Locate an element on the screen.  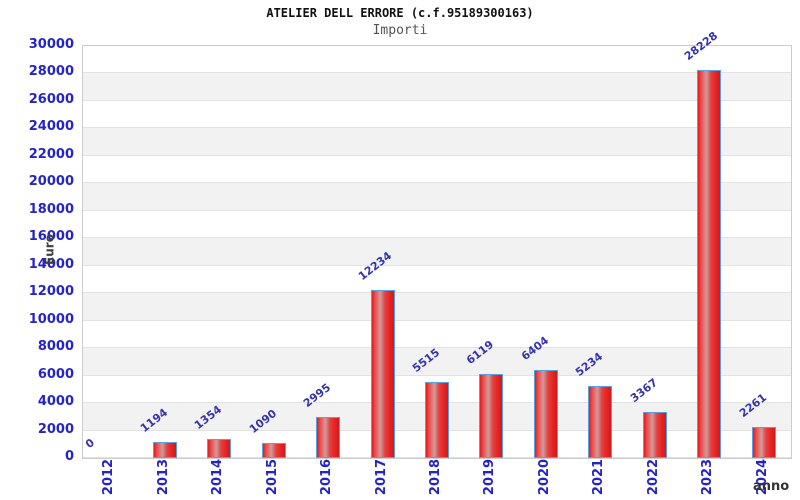
x-tick-label: 2016 is located at coordinates (327, 477).